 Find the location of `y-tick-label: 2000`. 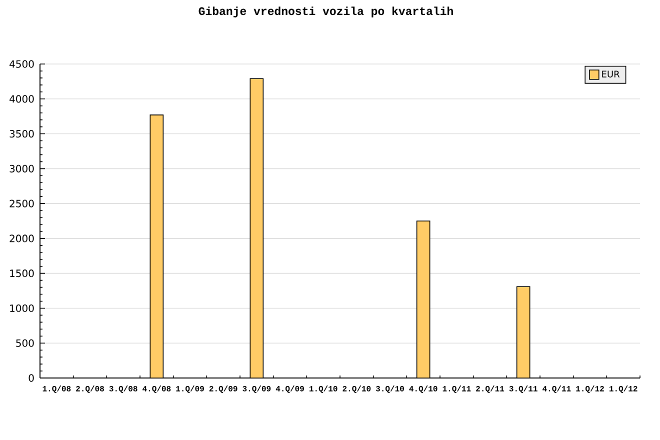

y-tick-label: 2000 is located at coordinates (22, 238).